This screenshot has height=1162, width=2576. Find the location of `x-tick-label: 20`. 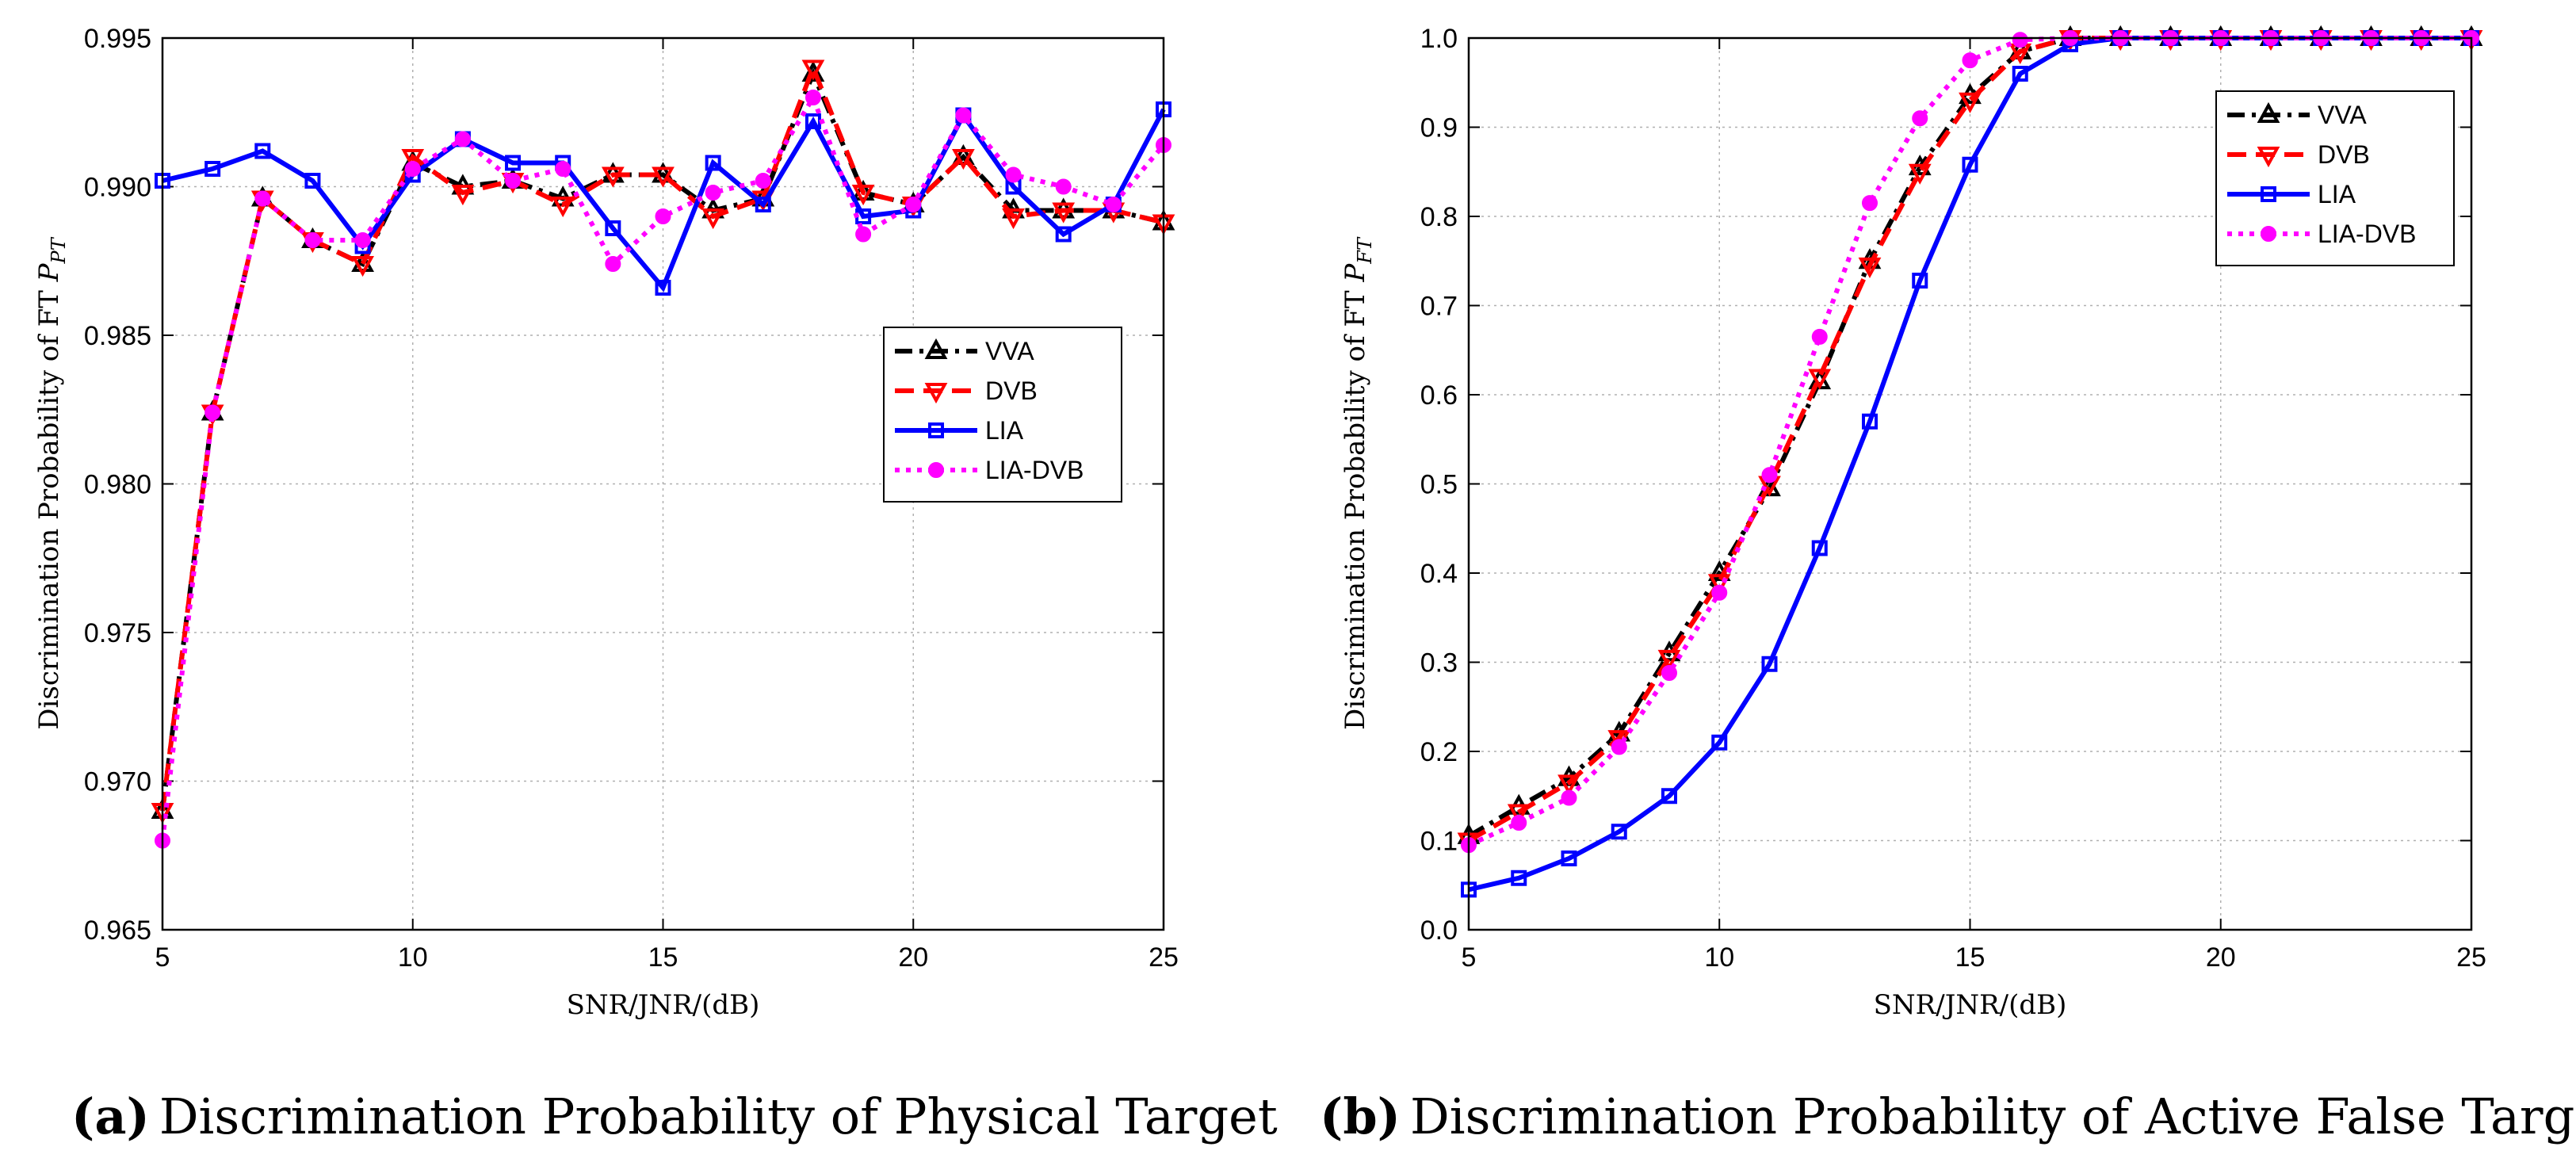

x-tick-label: 20 is located at coordinates (2221, 957).